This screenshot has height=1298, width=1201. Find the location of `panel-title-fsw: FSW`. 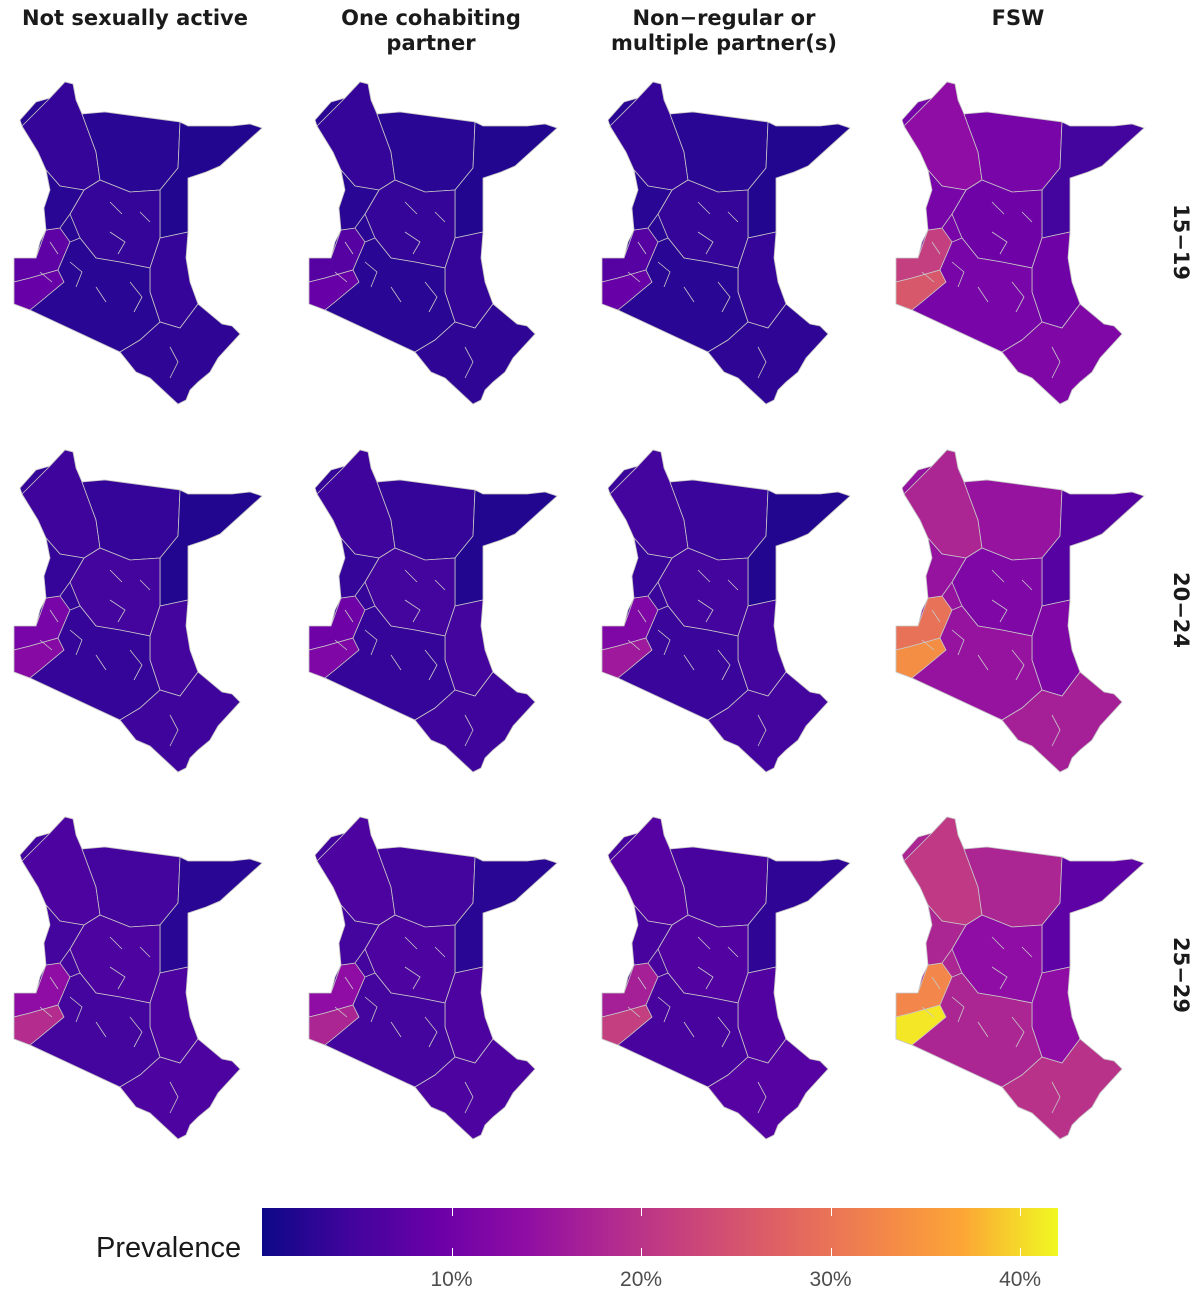

panel-title-fsw: FSW is located at coordinates (1018, 18).